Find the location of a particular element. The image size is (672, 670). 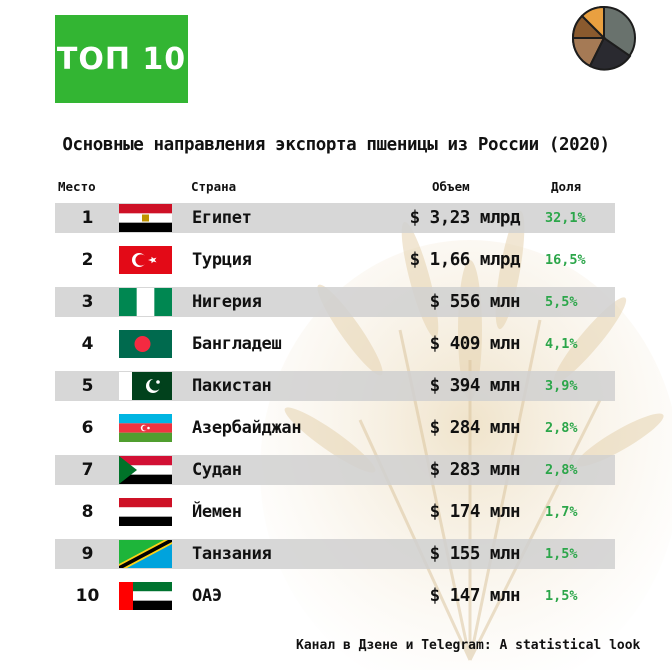

country-cell: ОАЭ is located at coordinates (207, 596).